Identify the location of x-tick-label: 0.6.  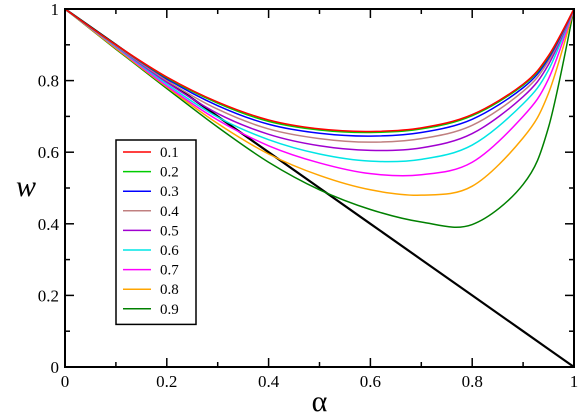
(370, 381).